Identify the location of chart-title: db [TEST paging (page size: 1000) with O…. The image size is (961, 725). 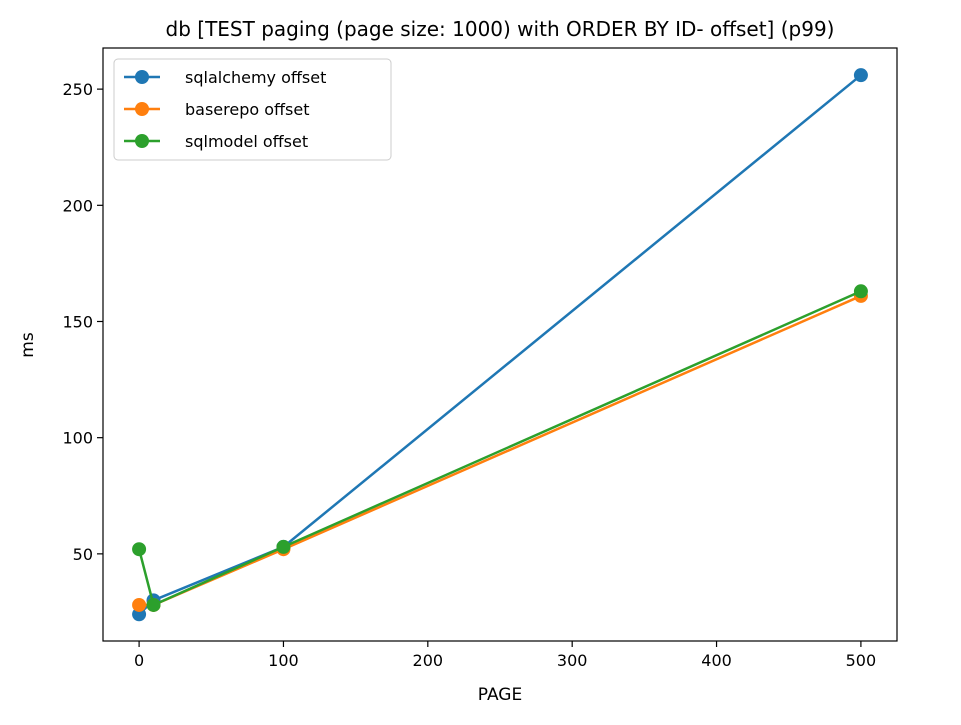
(500, 29).